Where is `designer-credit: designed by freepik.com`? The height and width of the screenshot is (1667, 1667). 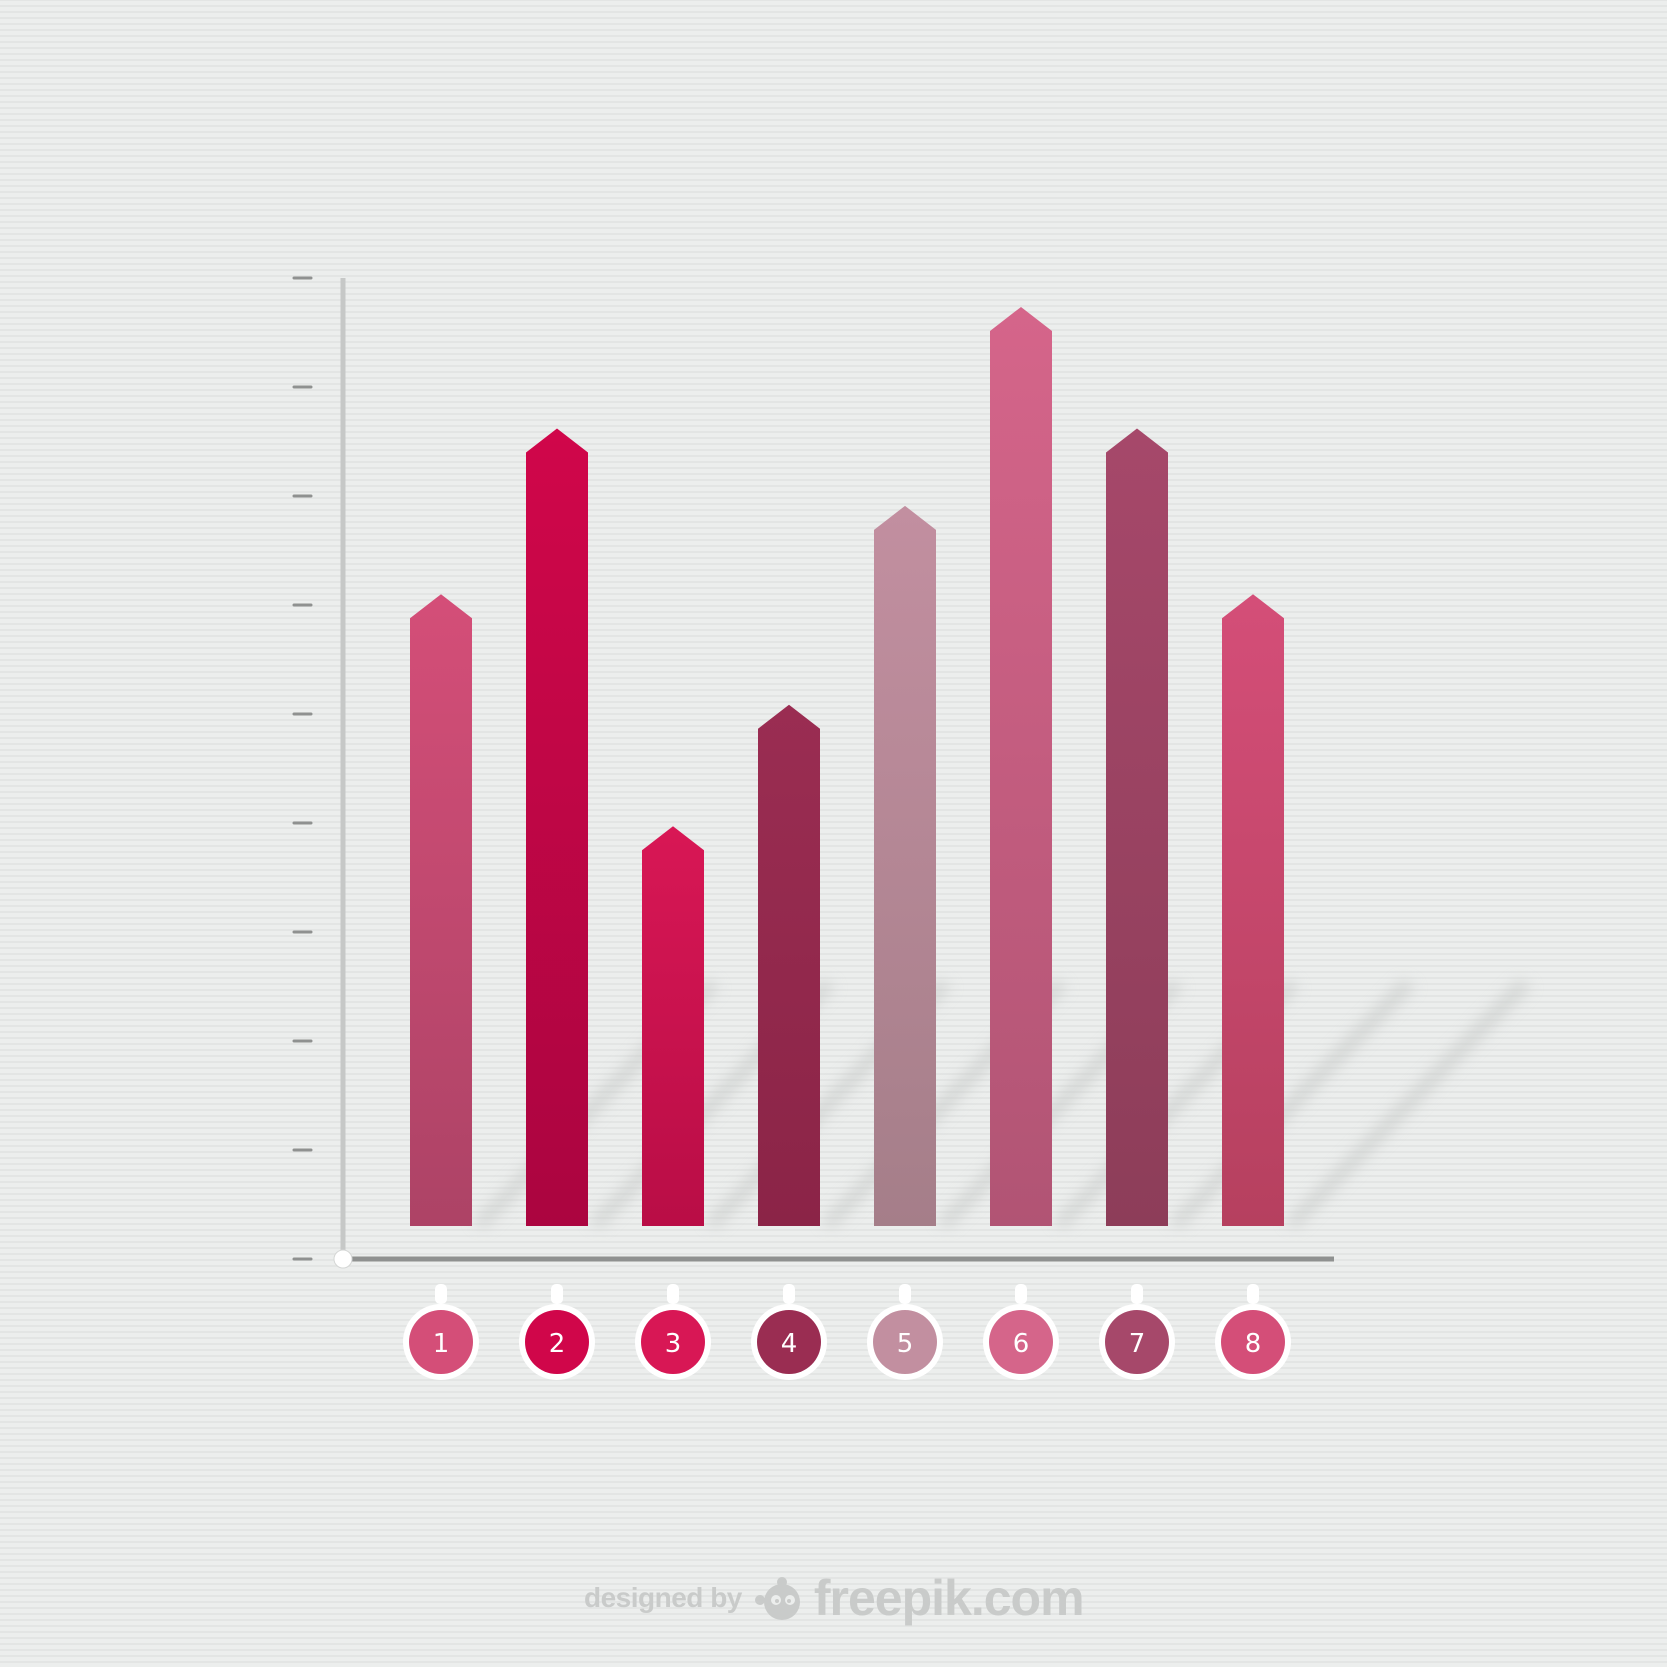
designer-credit: designed by freepik.com is located at coordinates (844, 1598).